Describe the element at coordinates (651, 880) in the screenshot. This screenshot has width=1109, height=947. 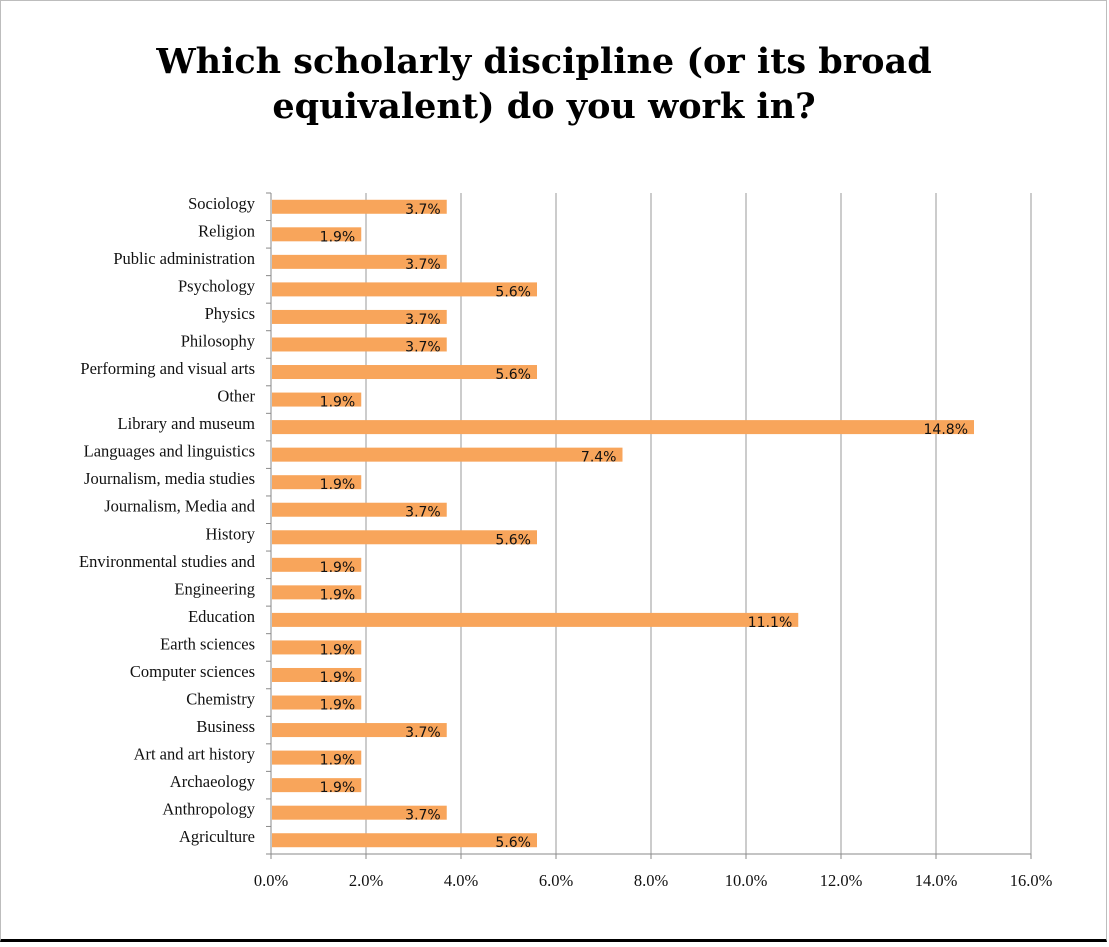
I see `x-tick-label: 8.0%` at that location.